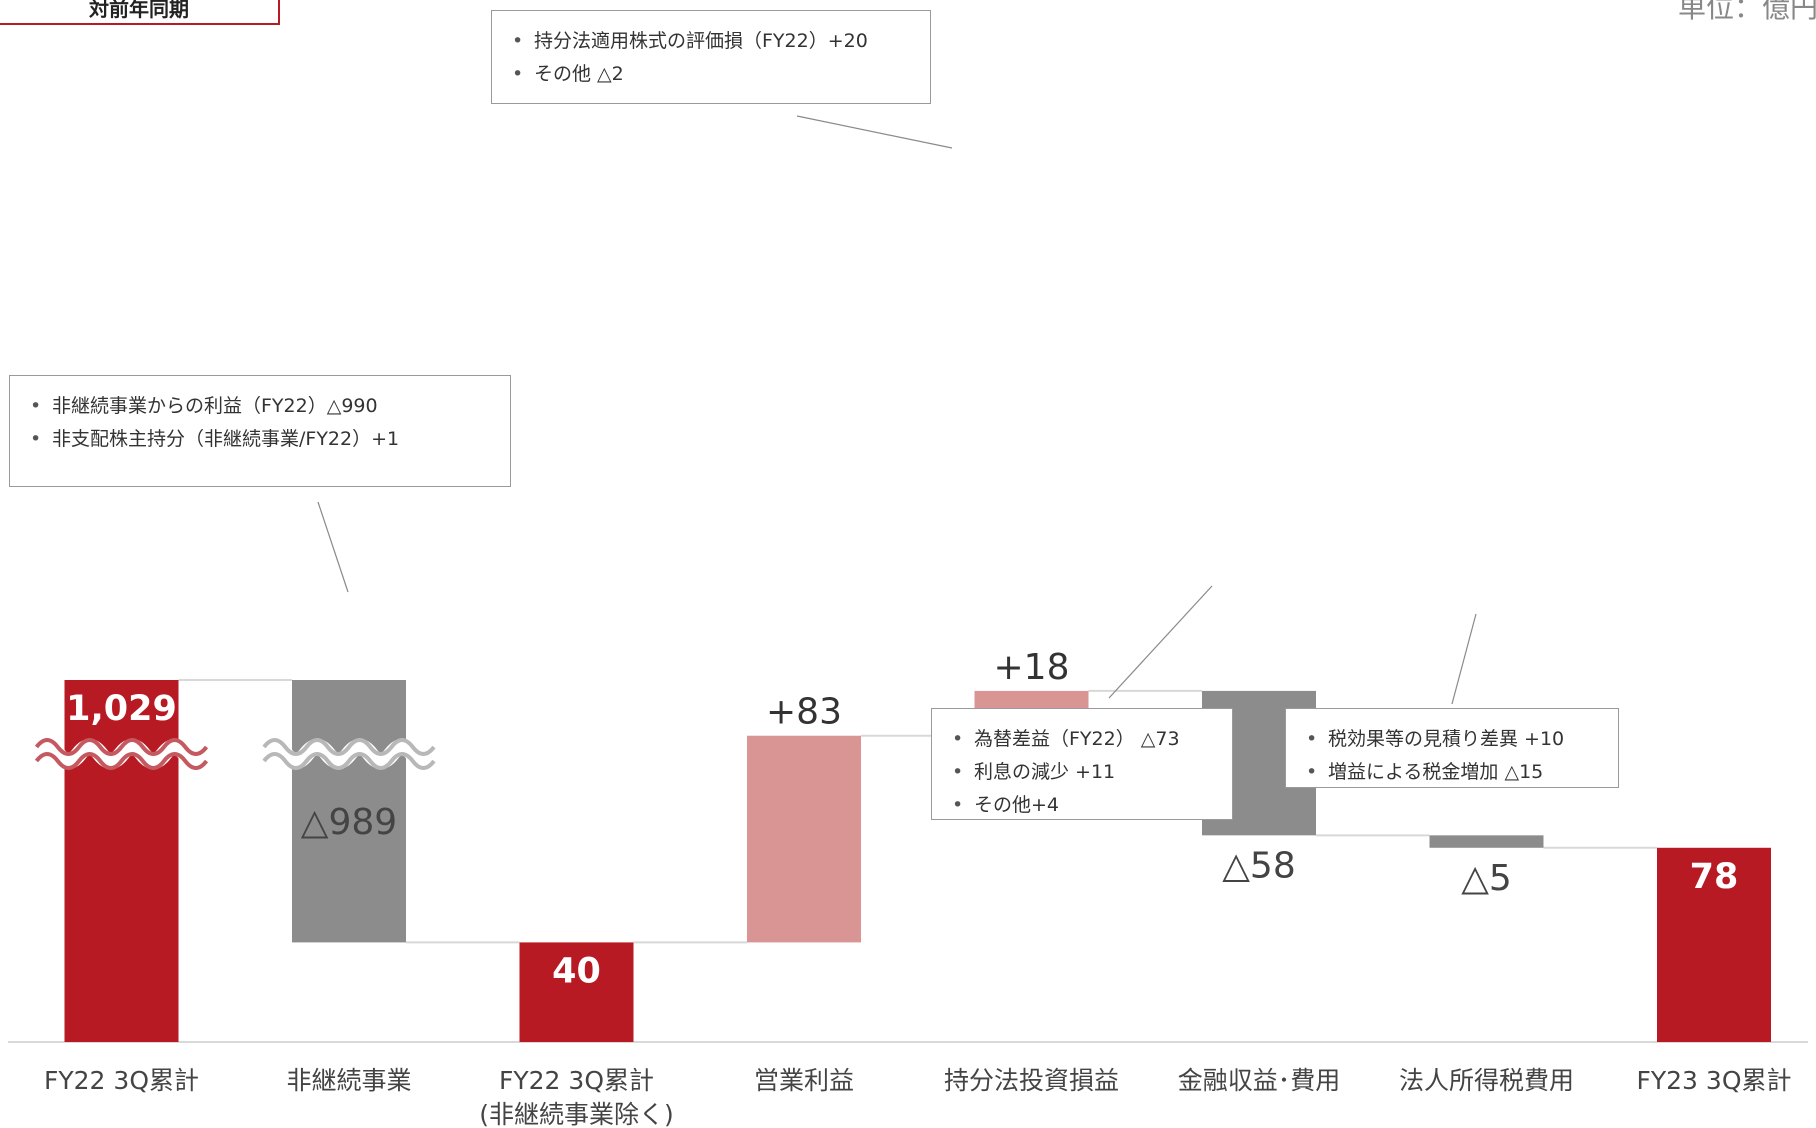 The image size is (1816, 1128). I want to click on callout-item: その他 △2, so click(714, 74).